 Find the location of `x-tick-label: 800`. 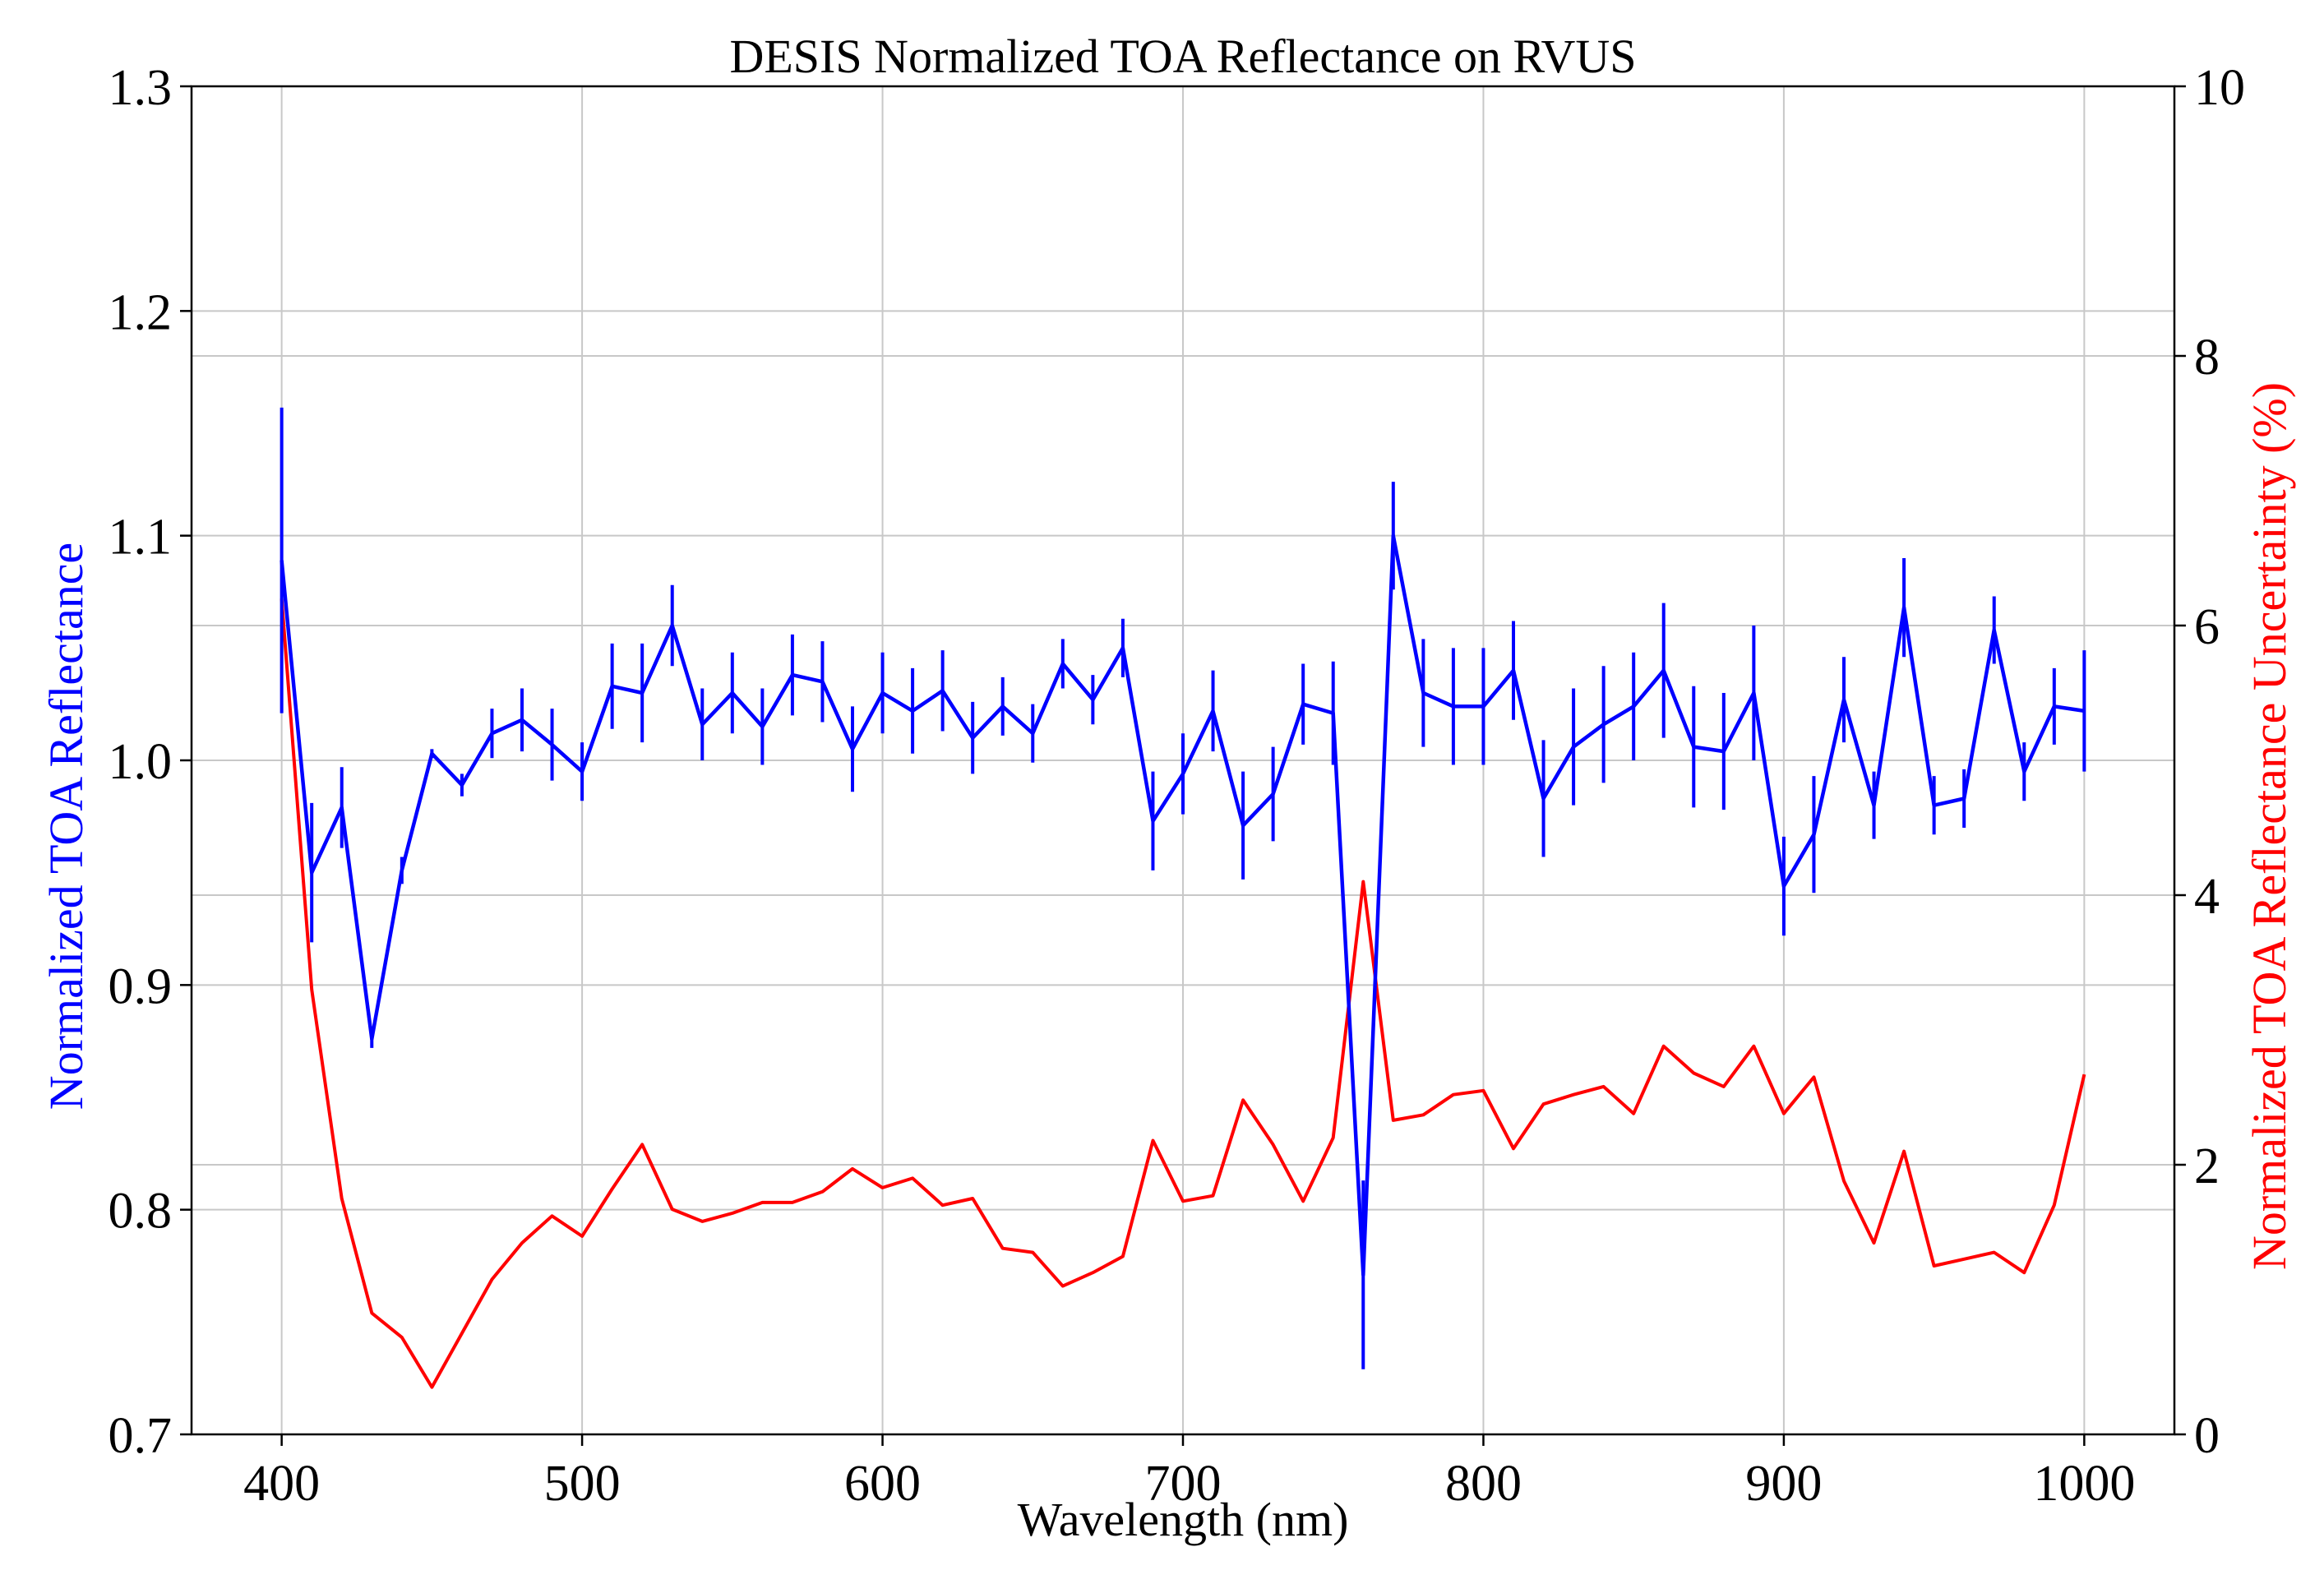

x-tick-label: 800 is located at coordinates (1483, 1484).